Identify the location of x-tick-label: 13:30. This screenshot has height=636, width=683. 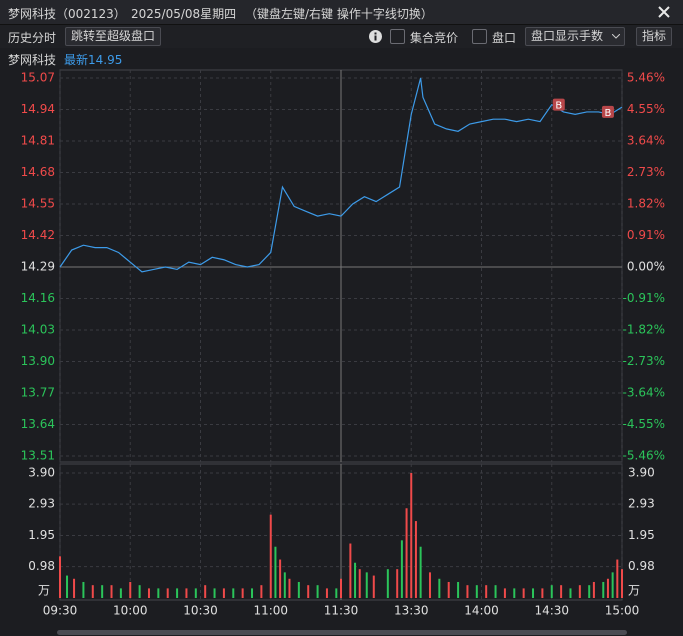
(411, 611).